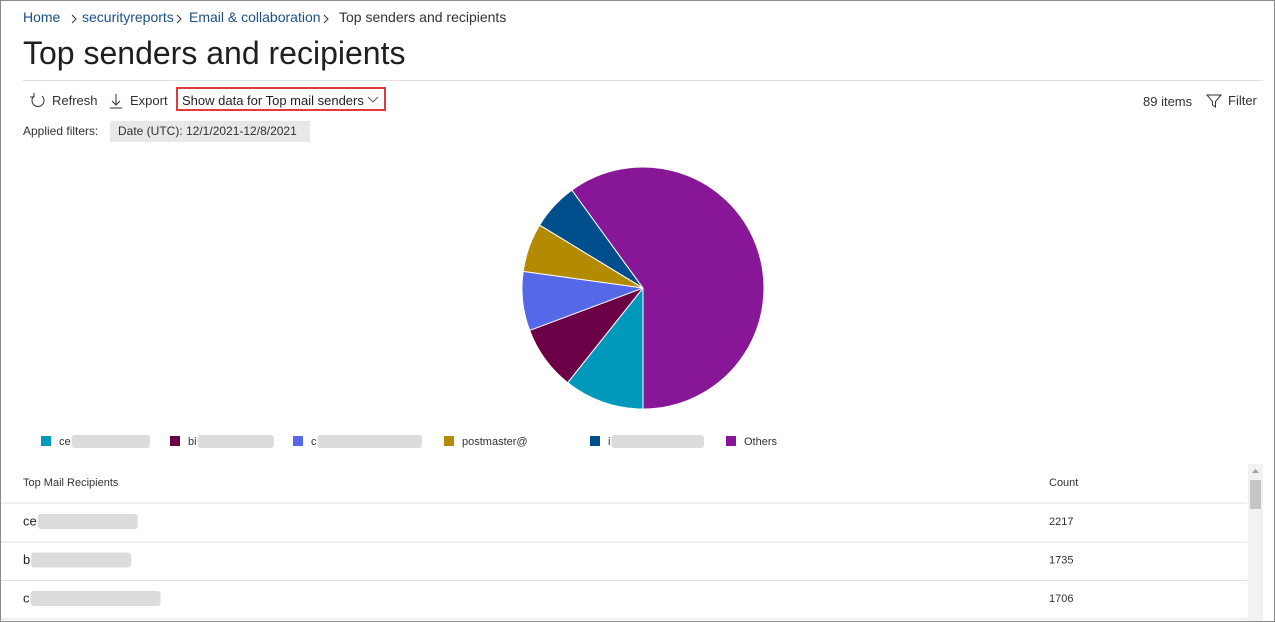  I want to click on count: 1735, so click(1061, 560).